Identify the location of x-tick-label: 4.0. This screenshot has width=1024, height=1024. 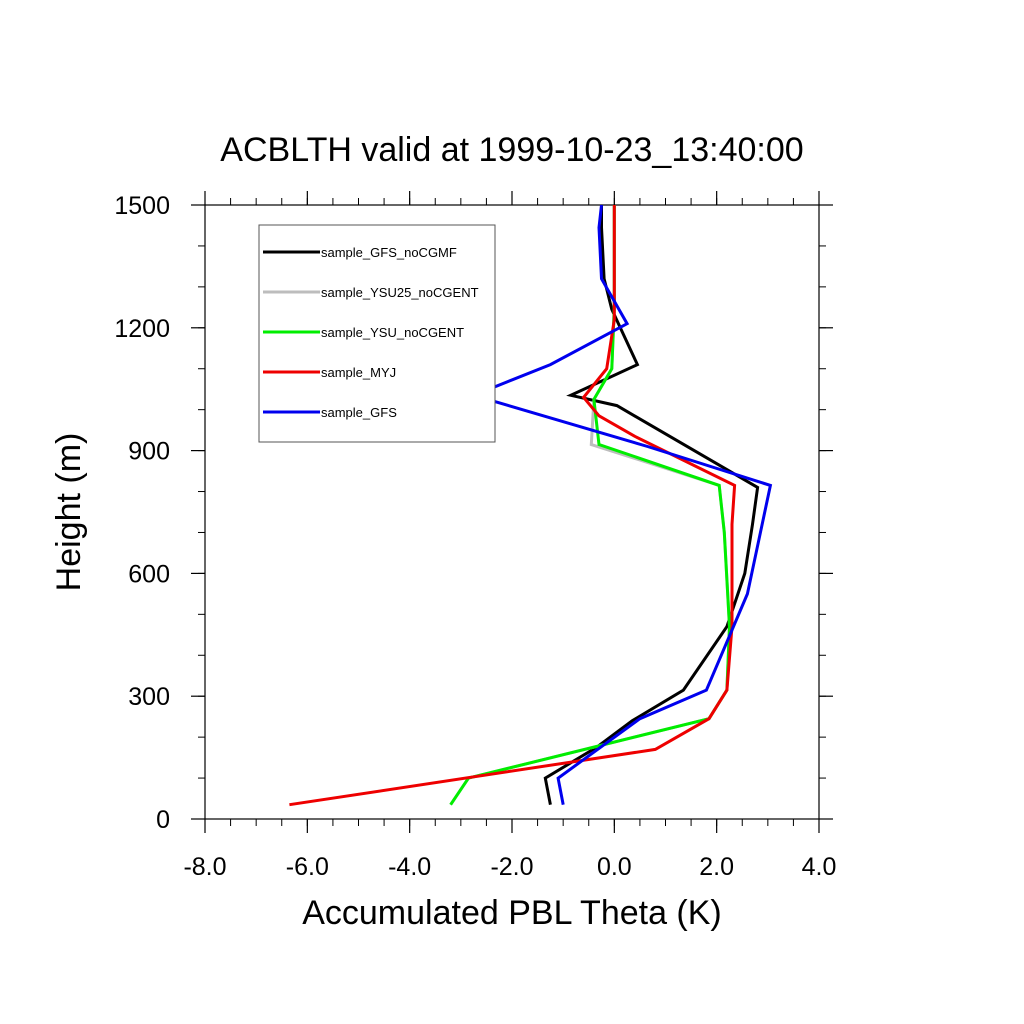
(819, 867).